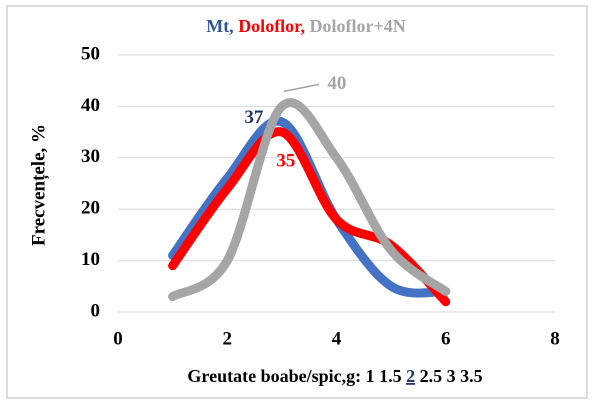  I want to click on x-axis-label: Greutate boabe/spic,g: 1 1.5 2 2.5 3 3.5, so click(334, 376).